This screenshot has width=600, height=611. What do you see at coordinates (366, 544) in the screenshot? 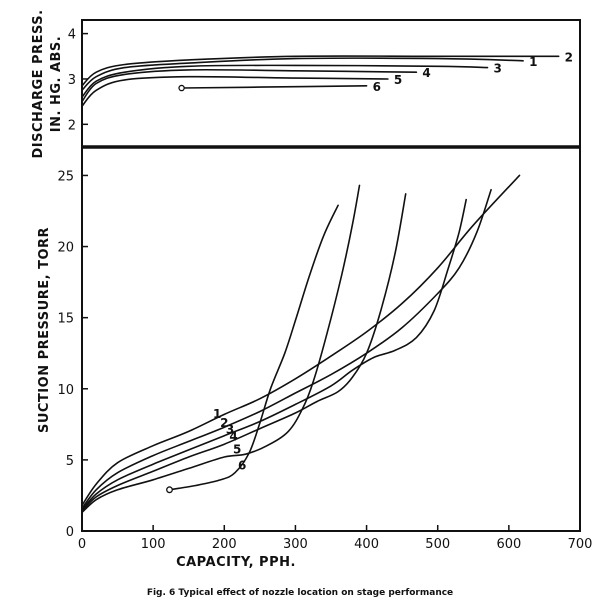
I see `x-tick-label: 400` at bounding box center [366, 544].